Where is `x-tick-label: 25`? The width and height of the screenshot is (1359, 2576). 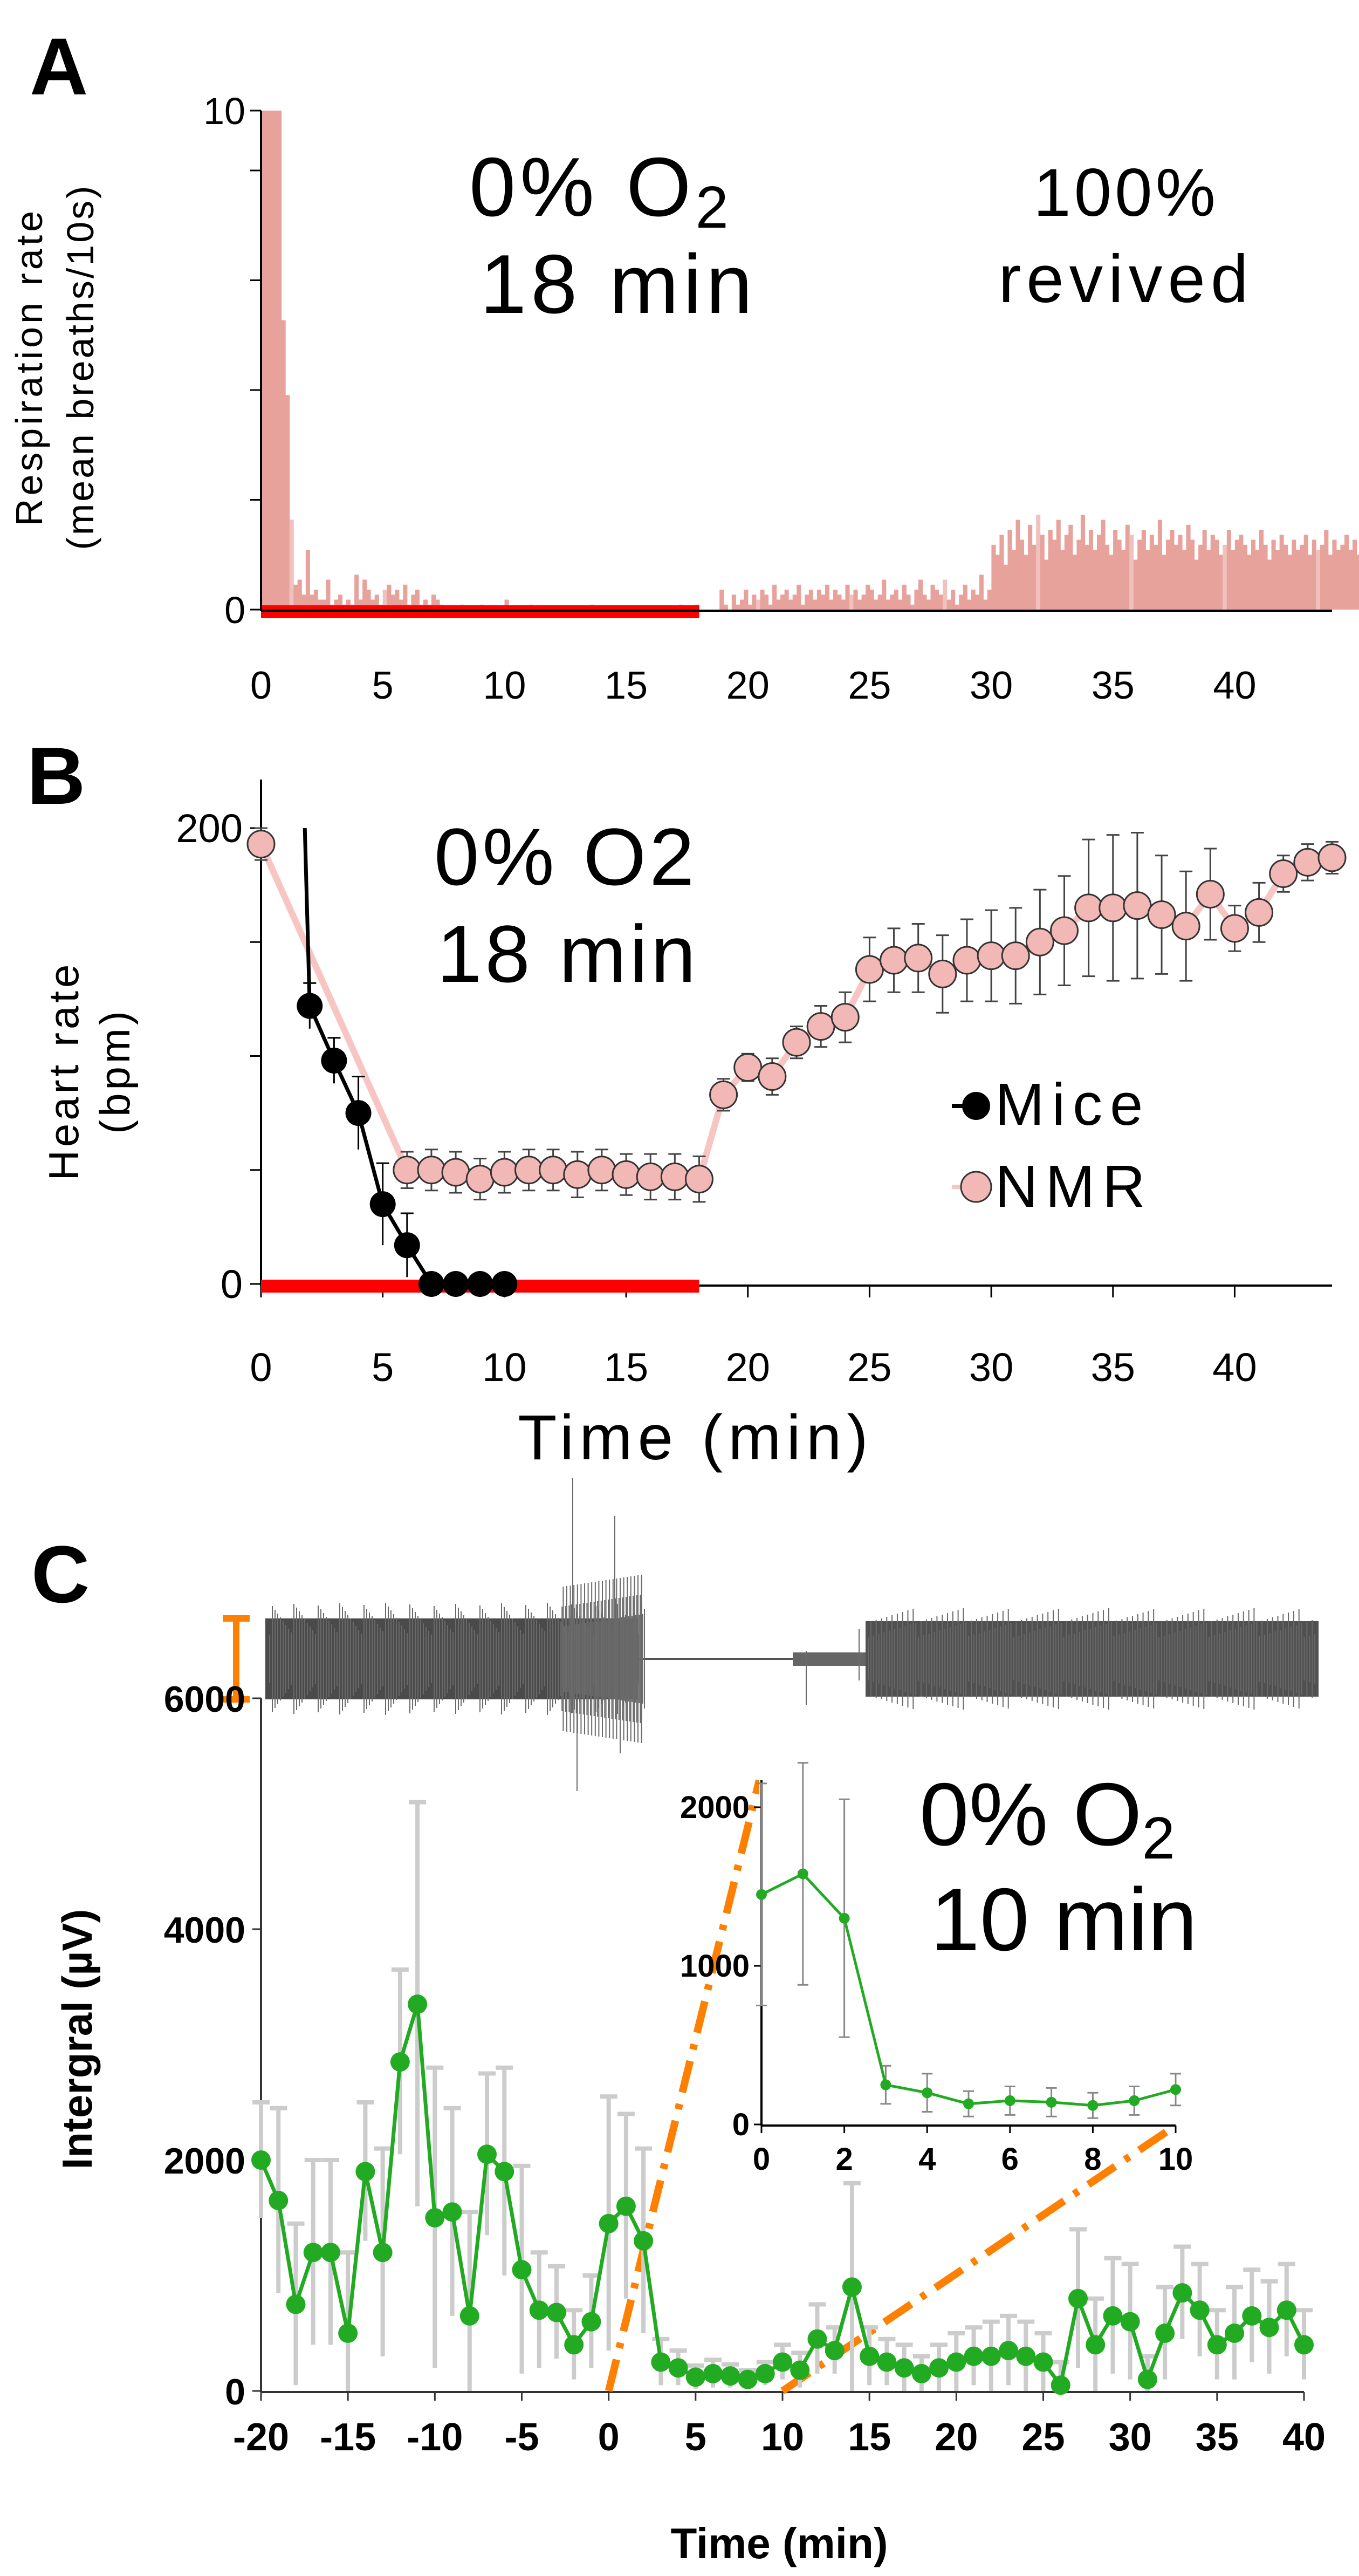 x-tick-label: 25 is located at coordinates (1043, 2437).